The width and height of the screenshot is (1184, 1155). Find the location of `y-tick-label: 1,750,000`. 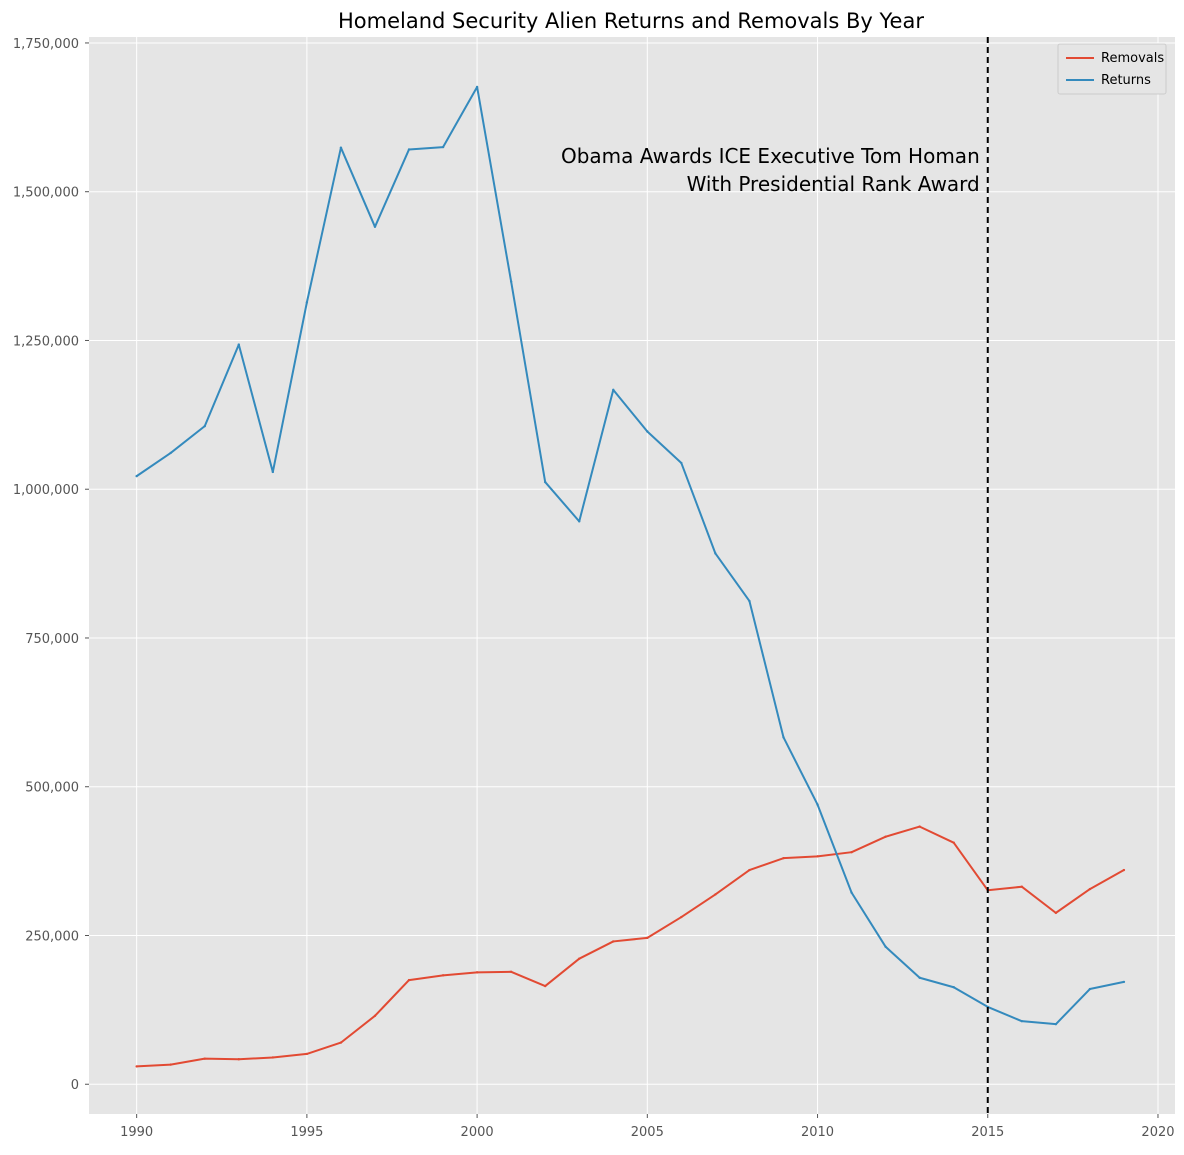

y-tick-label: 1,750,000 is located at coordinates (46, 44).